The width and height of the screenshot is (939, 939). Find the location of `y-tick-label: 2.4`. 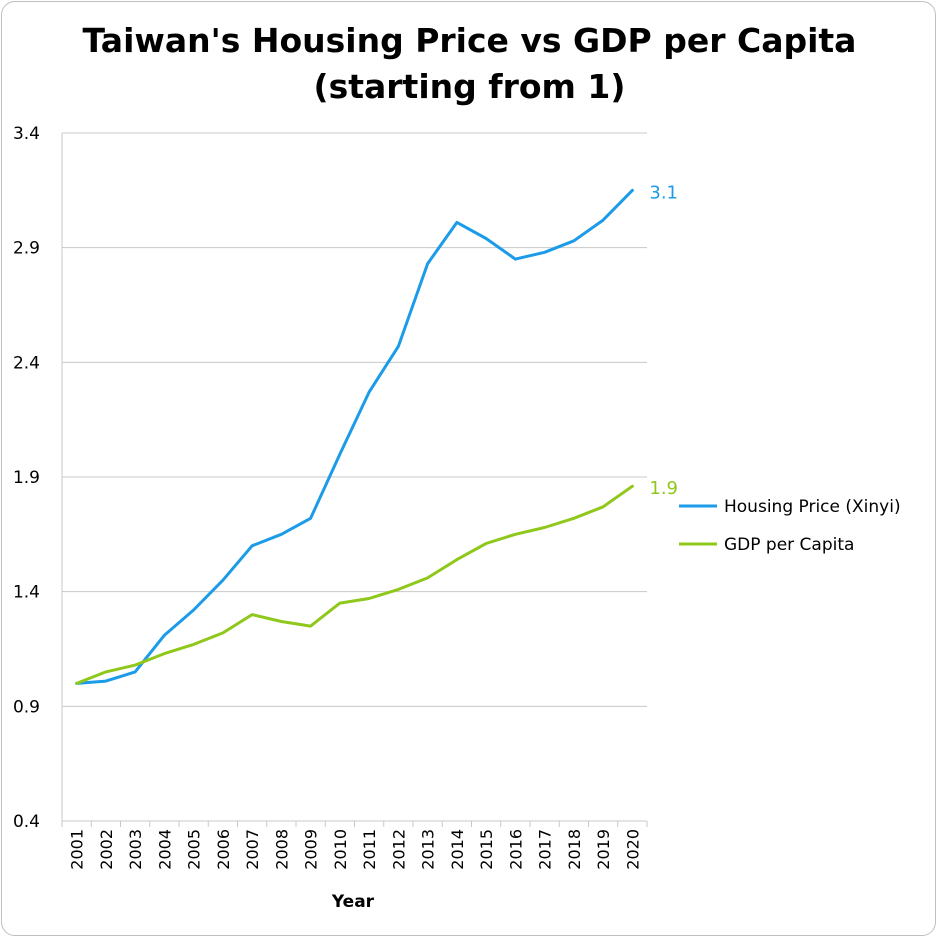

y-tick-label: 2.4 is located at coordinates (26, 363).